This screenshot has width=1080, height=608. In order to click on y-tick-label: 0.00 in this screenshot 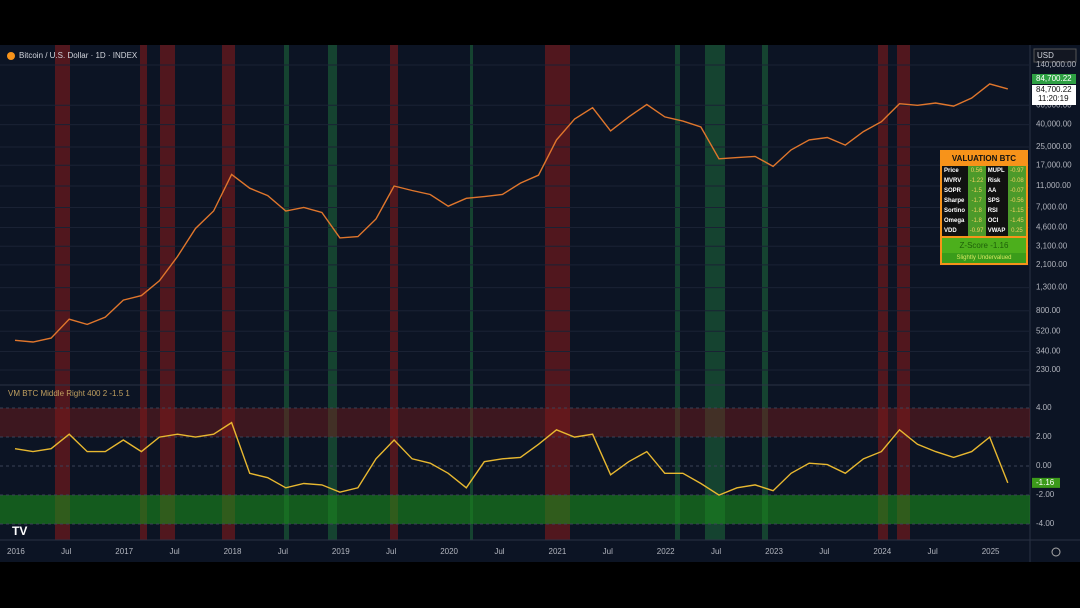, I will do `click(1044, 465)`.